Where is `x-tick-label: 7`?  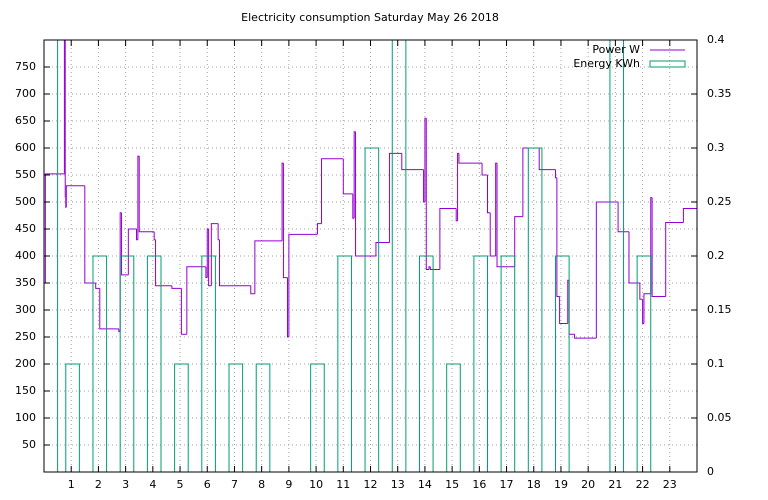
x-tick-label: 7 is located at coordinates (234, 484).